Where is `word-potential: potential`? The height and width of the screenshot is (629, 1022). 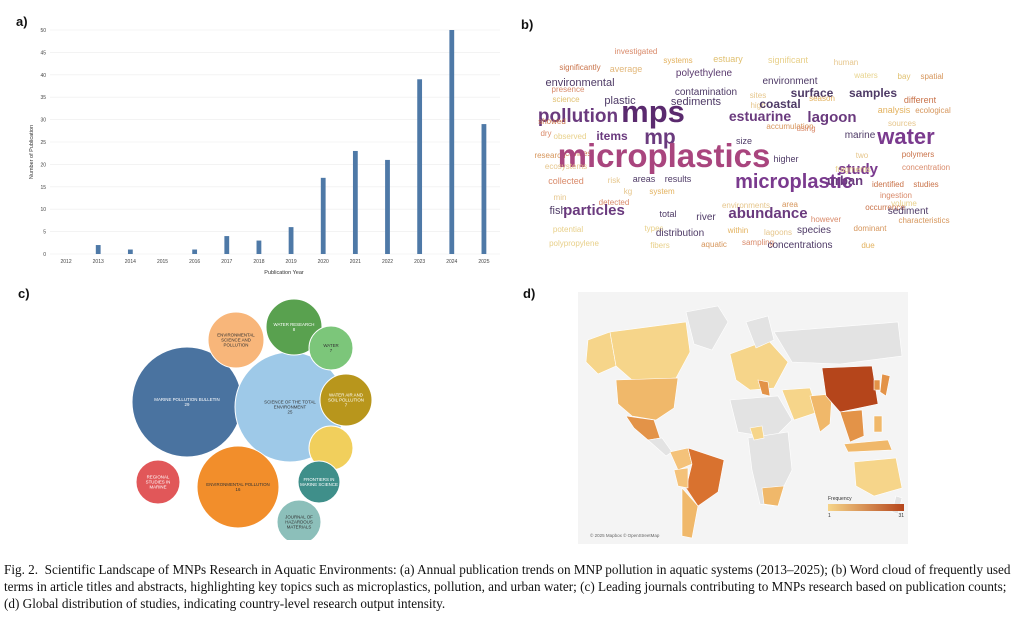 word-potential: potential is located at coordinates (568, 229).